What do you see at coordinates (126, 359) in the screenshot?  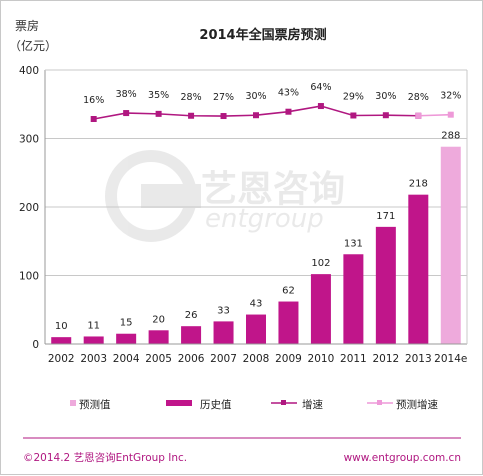 I see `x-tick-label: 2004` at bounding box center [126, 359].